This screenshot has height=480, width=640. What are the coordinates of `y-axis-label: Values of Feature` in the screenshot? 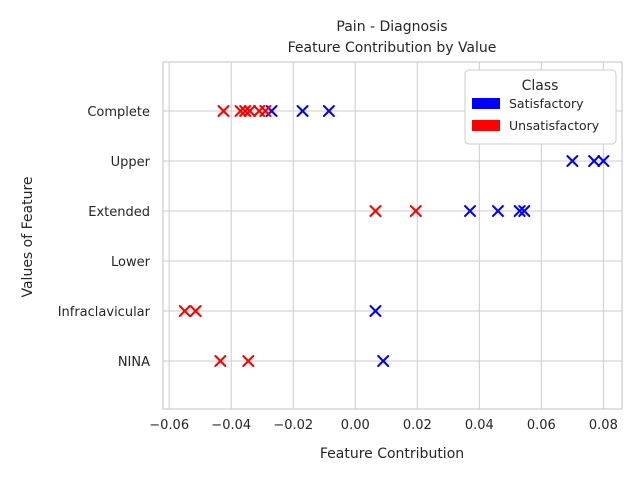 It's located at (28, 236).